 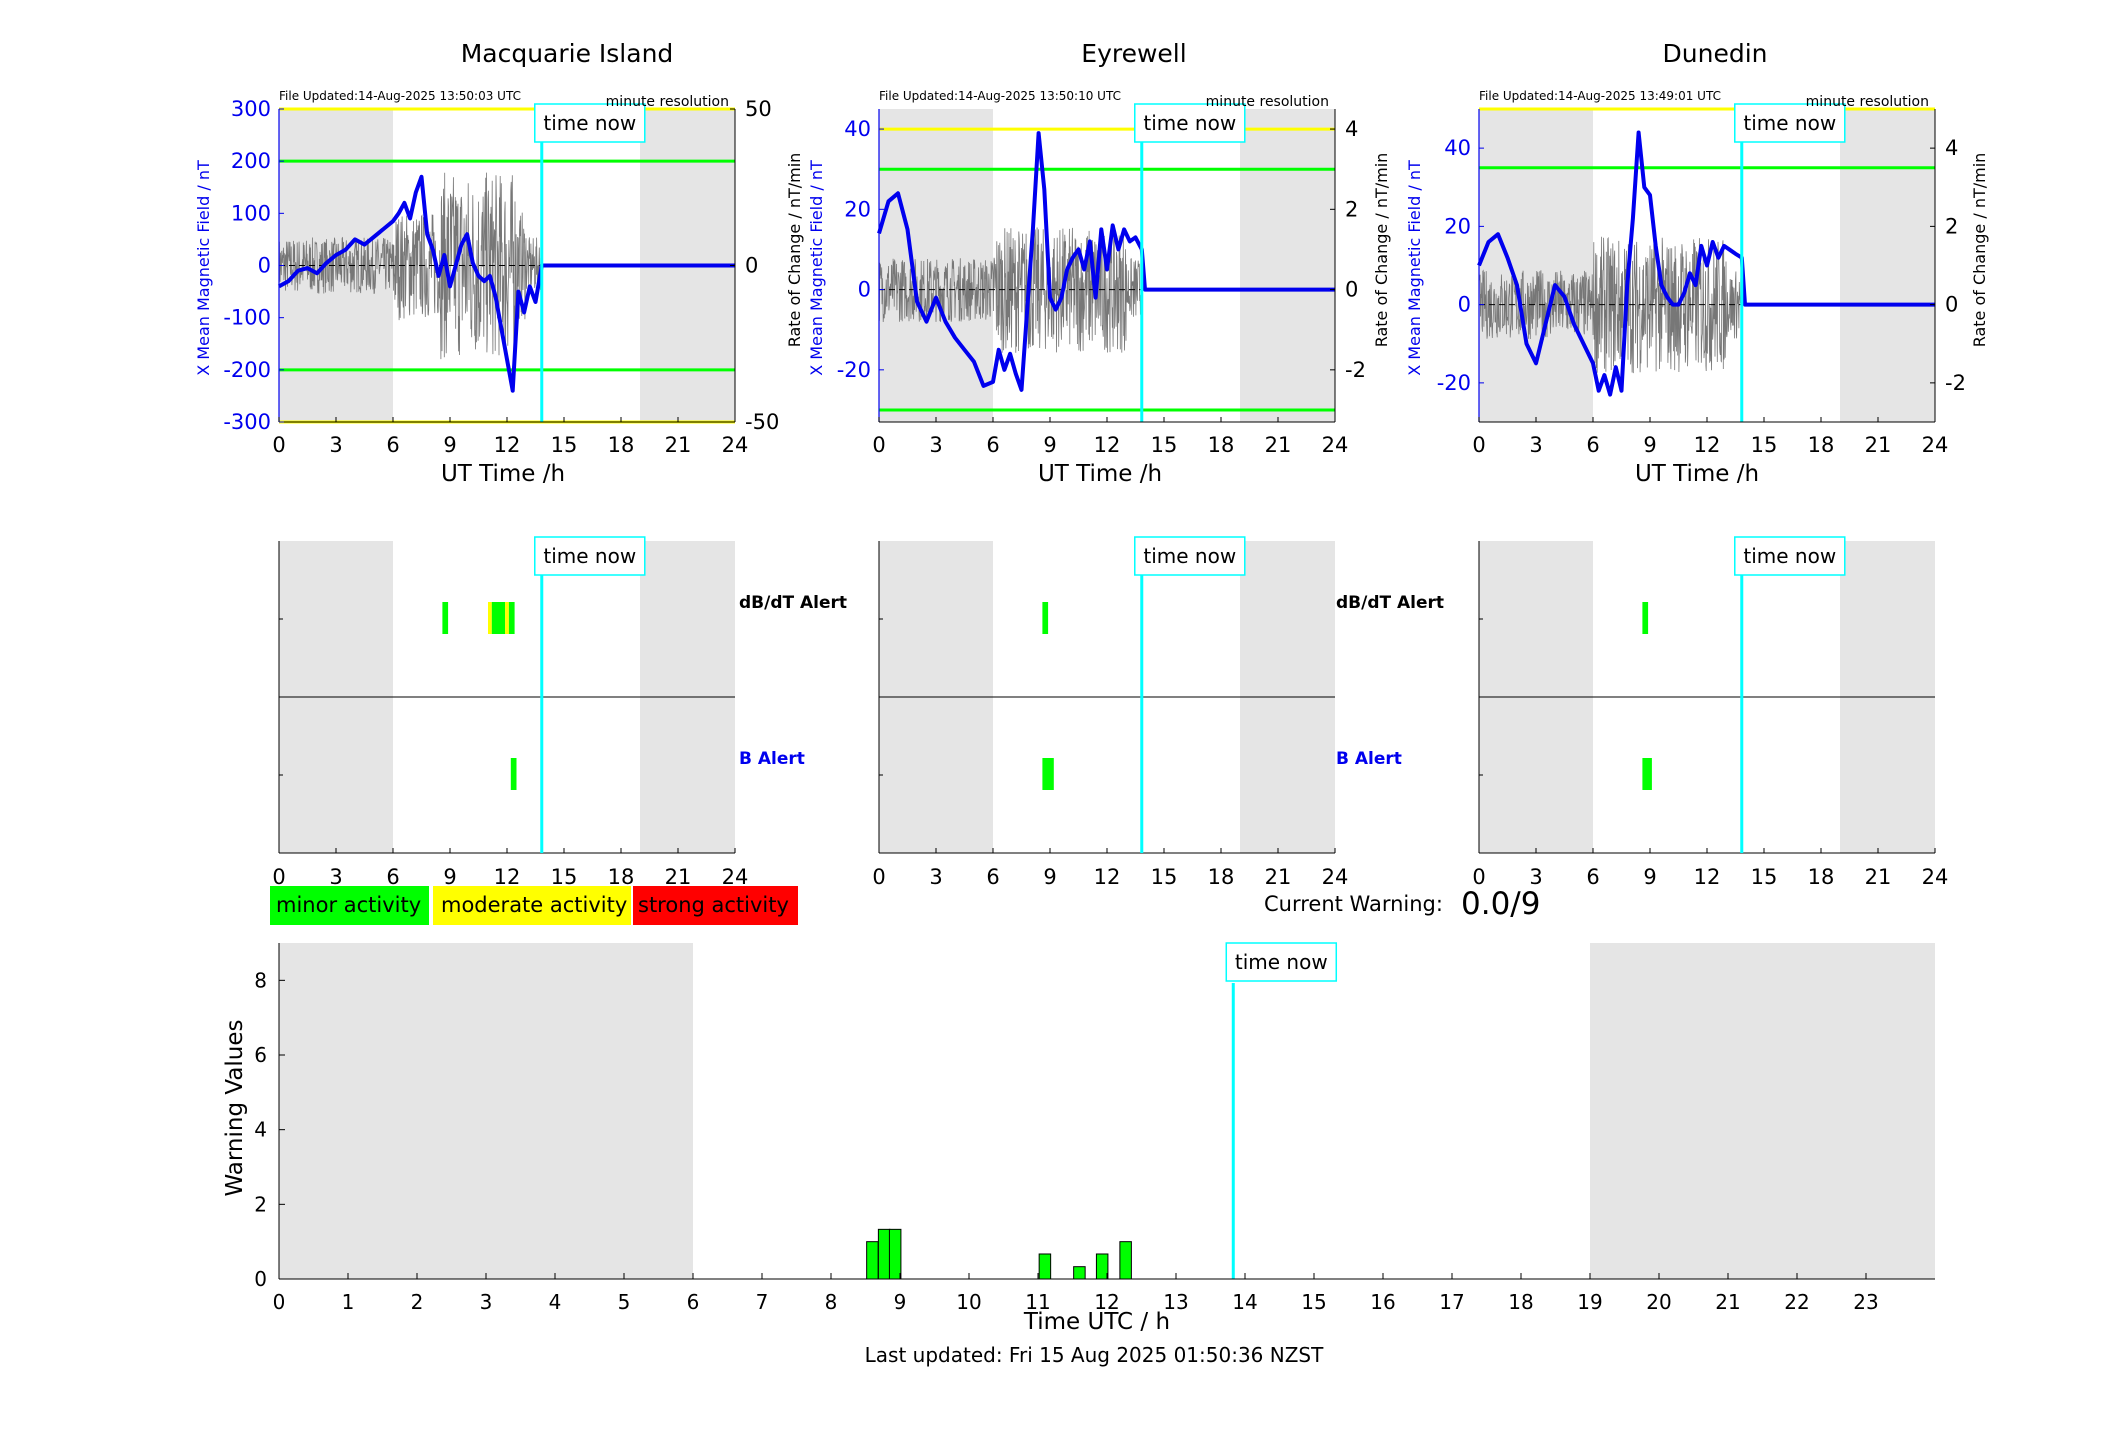 What do you see at coordinates (1267, 102) in the screenshot?
I see `resolution-eyrewell: minute resolution` at bounding box center [1267, 102].